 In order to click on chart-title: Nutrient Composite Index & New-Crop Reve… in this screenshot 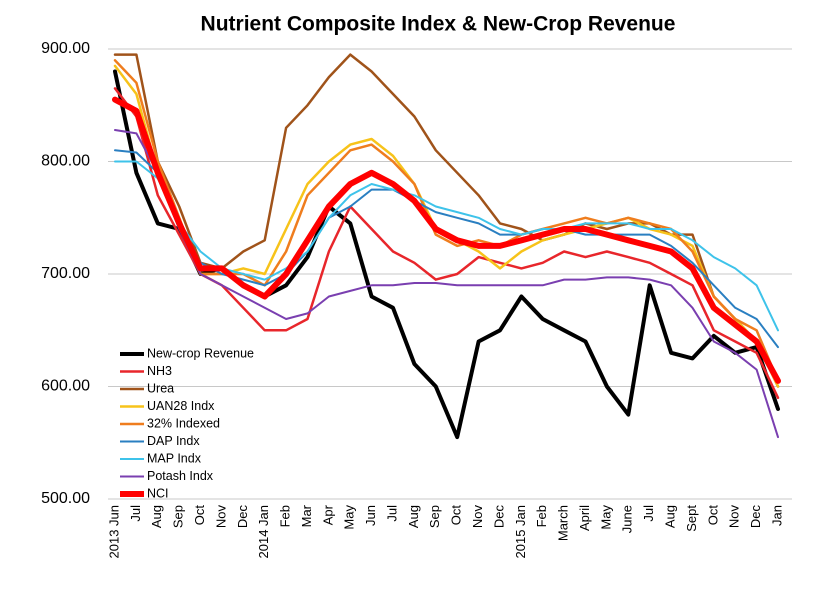, I will do `click(438, 24)`.